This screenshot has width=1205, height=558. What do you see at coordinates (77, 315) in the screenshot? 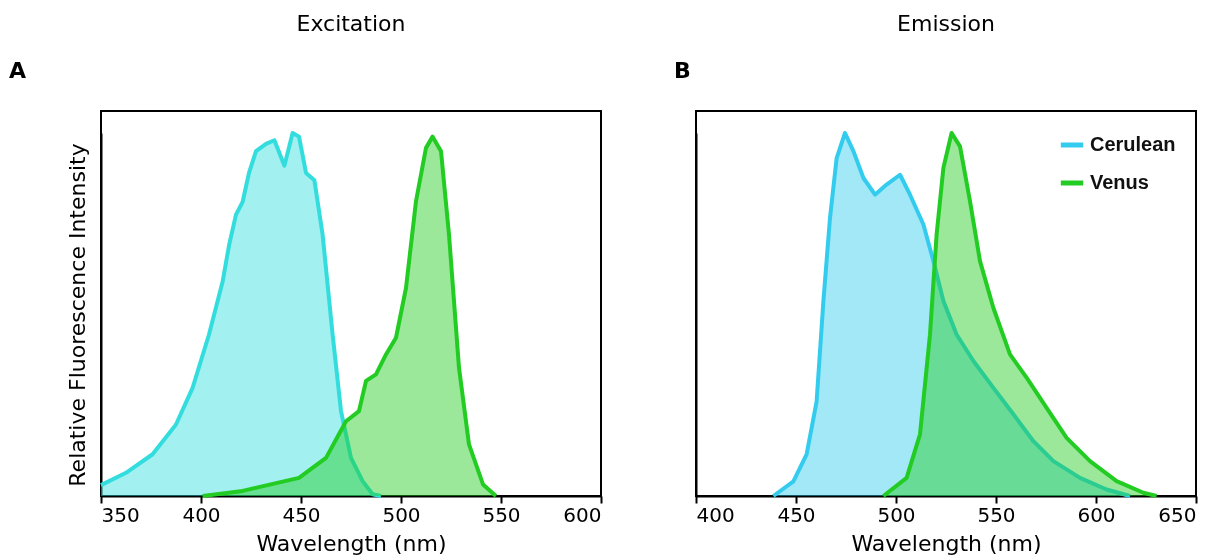
I see `y-axis-title: Relative Fluorescence Intensity` at bounding box center [77, 315].